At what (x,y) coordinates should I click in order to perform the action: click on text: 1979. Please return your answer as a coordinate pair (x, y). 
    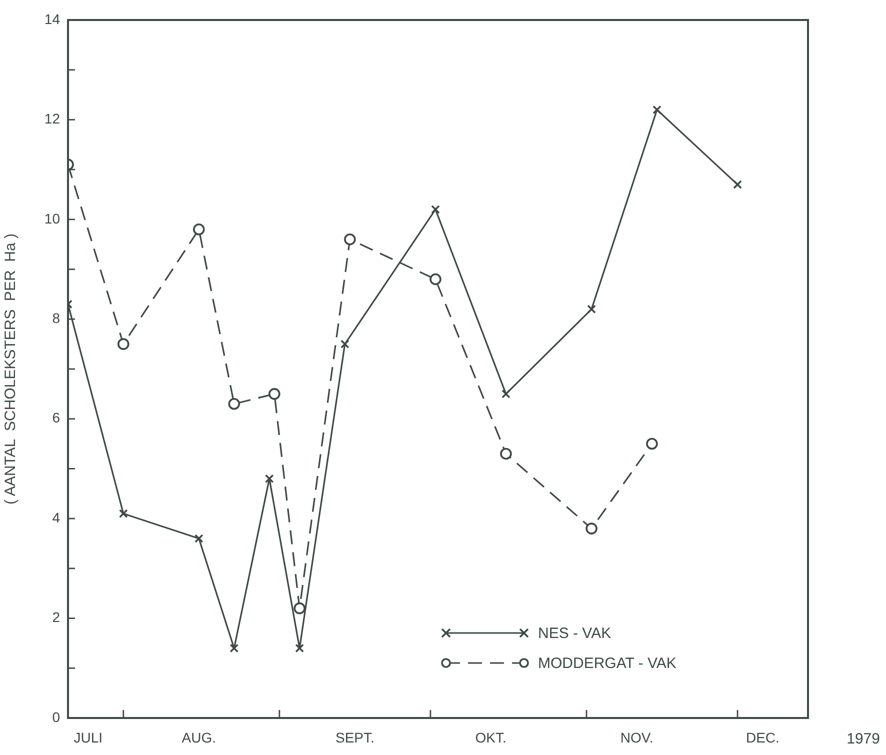
    Looking at the image, I should click on (863, 739).